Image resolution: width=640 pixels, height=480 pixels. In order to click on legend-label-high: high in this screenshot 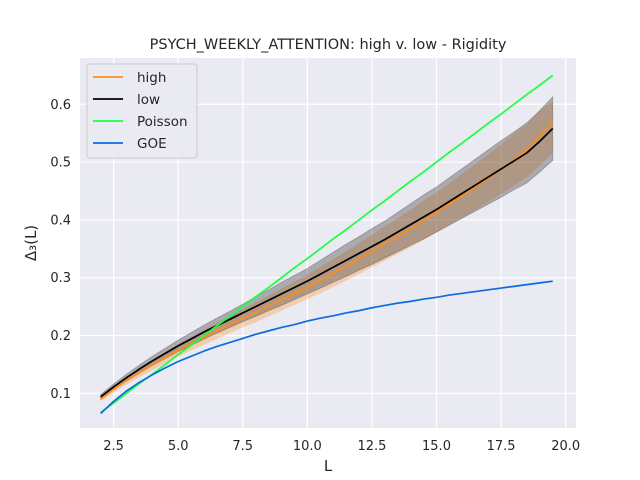, I will do `click(151, 78)`.